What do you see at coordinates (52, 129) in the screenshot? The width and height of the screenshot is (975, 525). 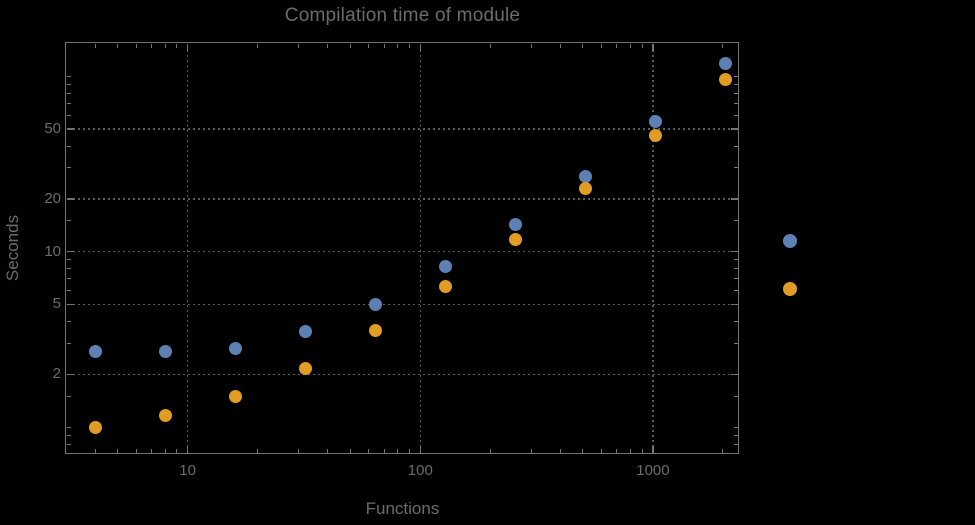 I see `y-tick-label: 50` at bounding box center [52, 129].